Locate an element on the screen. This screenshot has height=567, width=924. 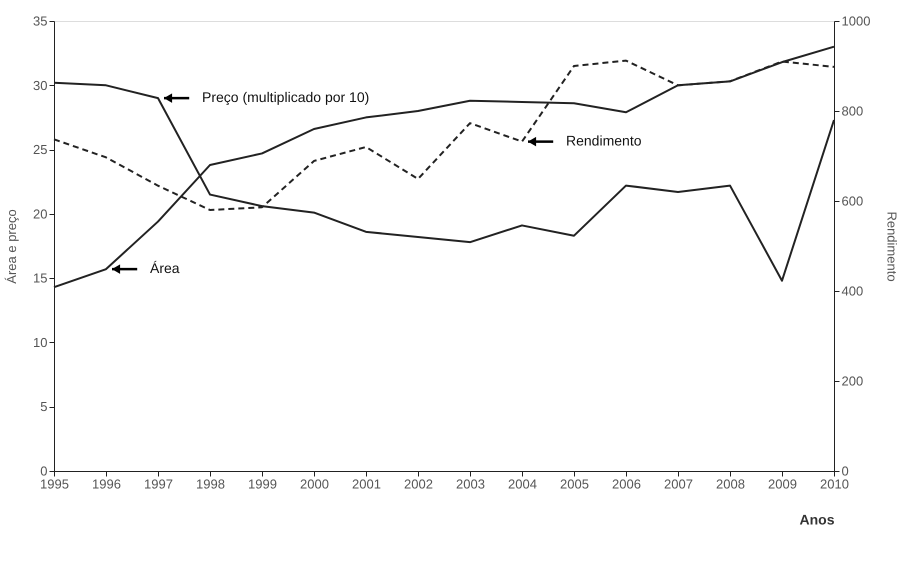
y-tick-label: 0 is located at coordinates (44, 471).